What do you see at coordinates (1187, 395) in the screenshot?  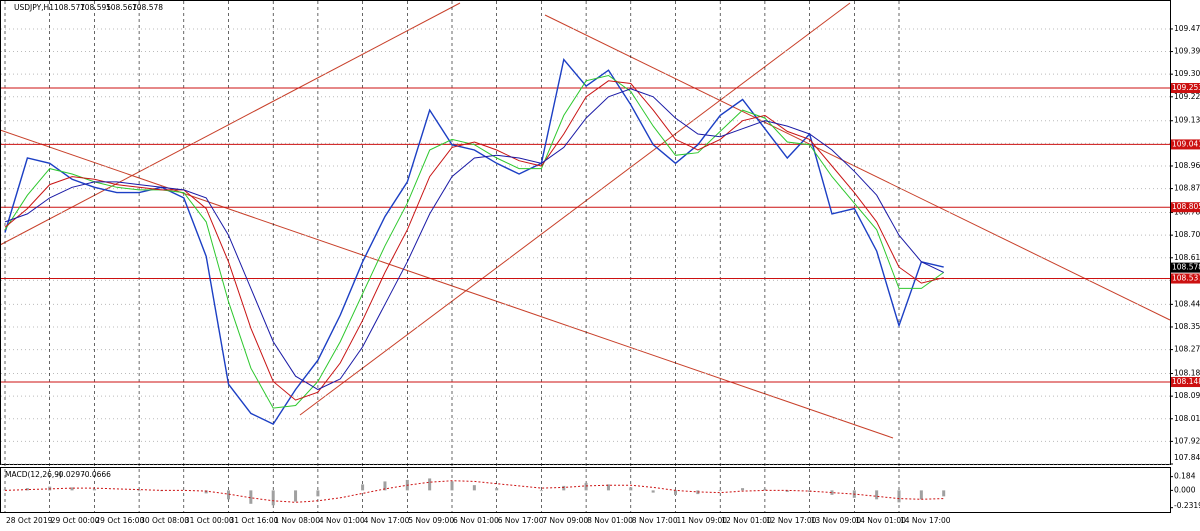 I see `y-tick-label: 108.095` at bounding box center [1187, 395].